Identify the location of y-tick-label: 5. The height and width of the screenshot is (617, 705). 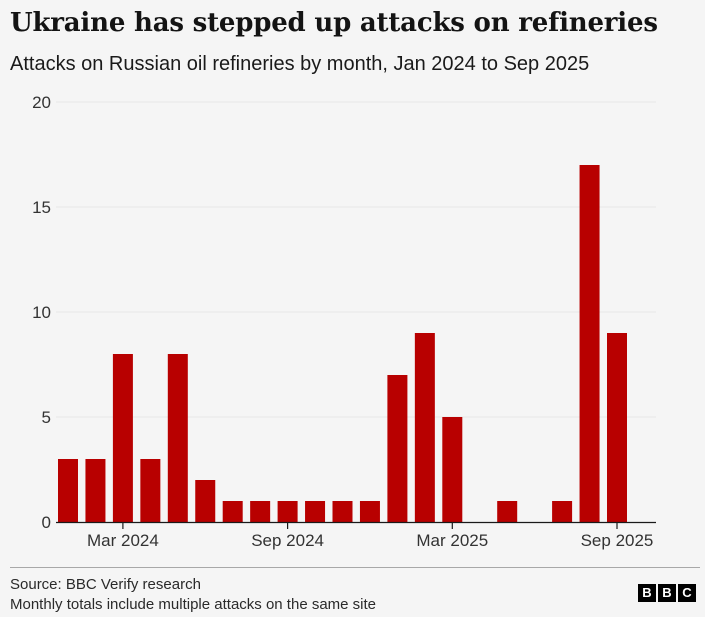
(46, 417).